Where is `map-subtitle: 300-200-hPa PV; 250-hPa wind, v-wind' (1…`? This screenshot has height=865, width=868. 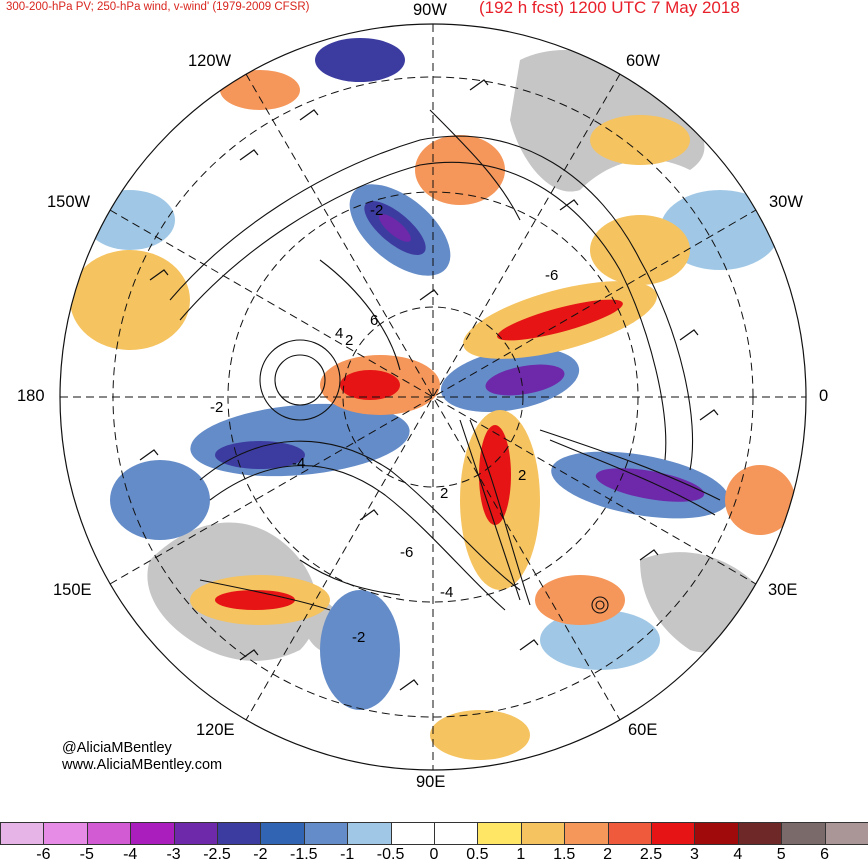
map-subtitle: 300-200-hPa PV; 250-hPa wind, v-wind' (1… is located at coordinates (158, 7).